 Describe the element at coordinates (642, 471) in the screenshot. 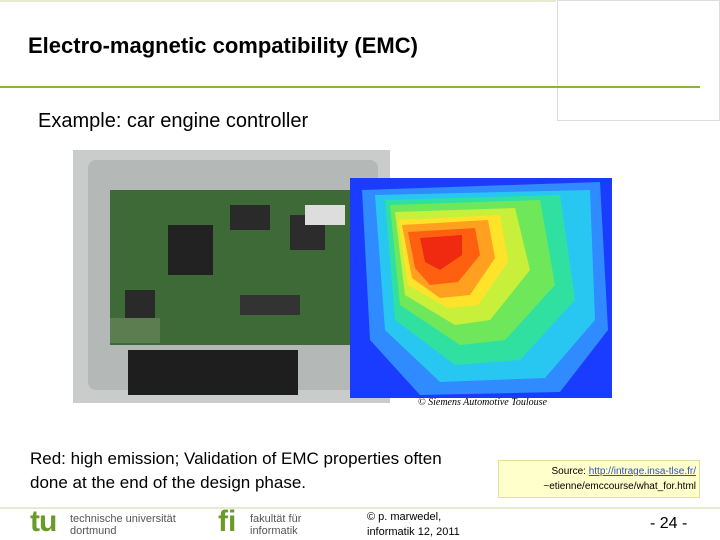

I see `source-link: http://intrage.insa-tlse.fr/` at that location.